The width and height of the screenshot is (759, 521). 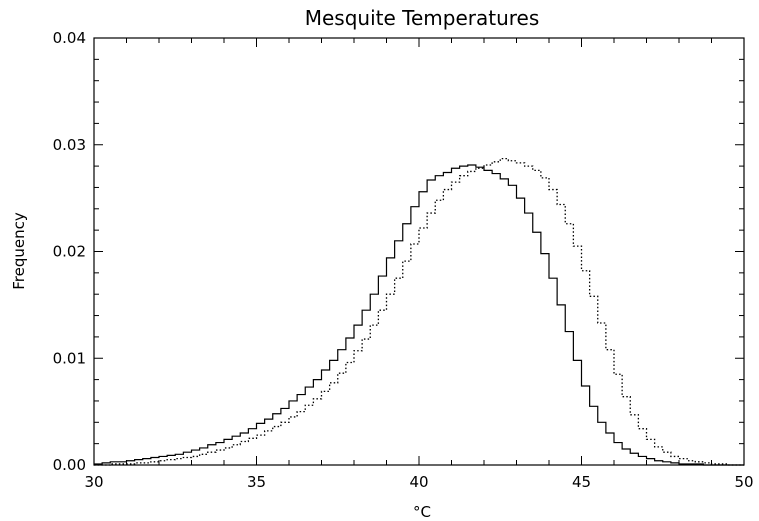 What do you see at coordinates (418, 482) in the screenshot?
I see `x-tick-label: 40` at bounding box center [418, 482].